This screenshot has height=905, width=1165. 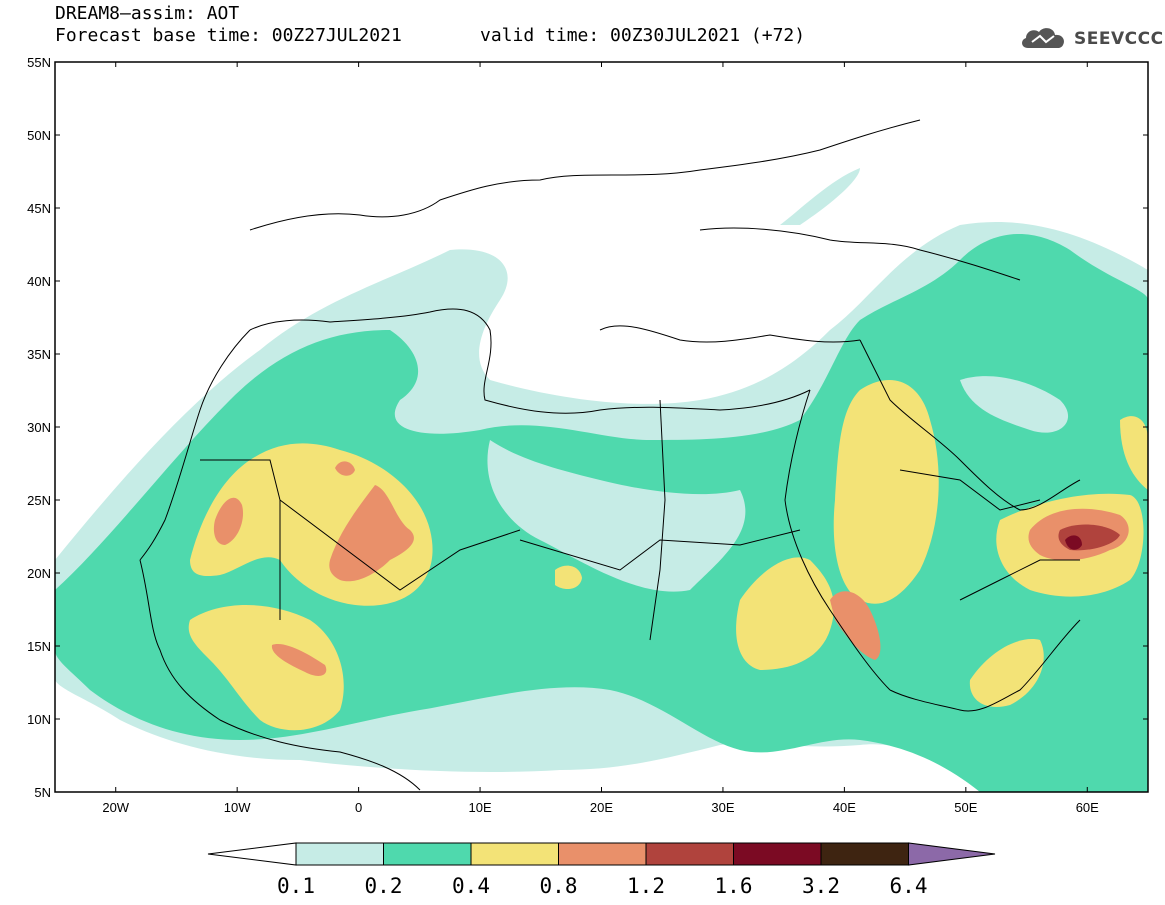 What do you see at coordinates (479, 807) in the screenshot?
I see `lon-label: 10E` at bounding box center [479, 807].